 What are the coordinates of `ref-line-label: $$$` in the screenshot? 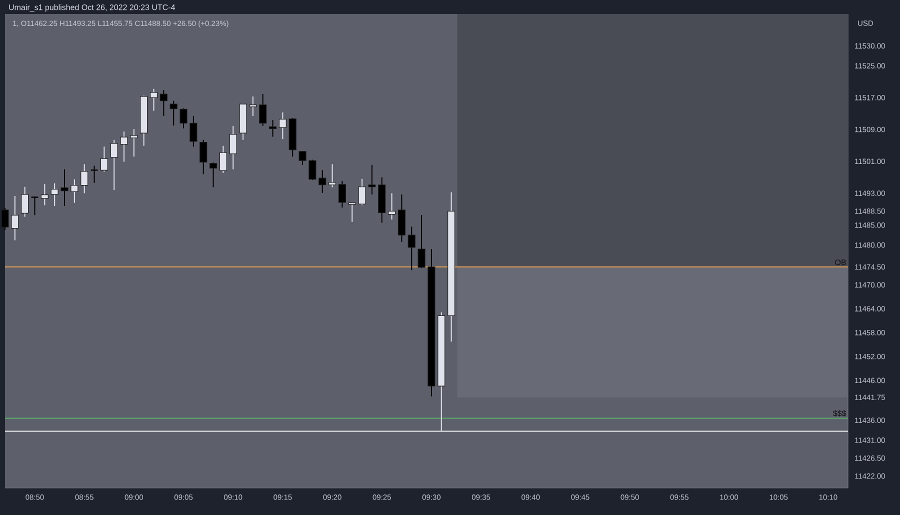 It's located at (839, 413).